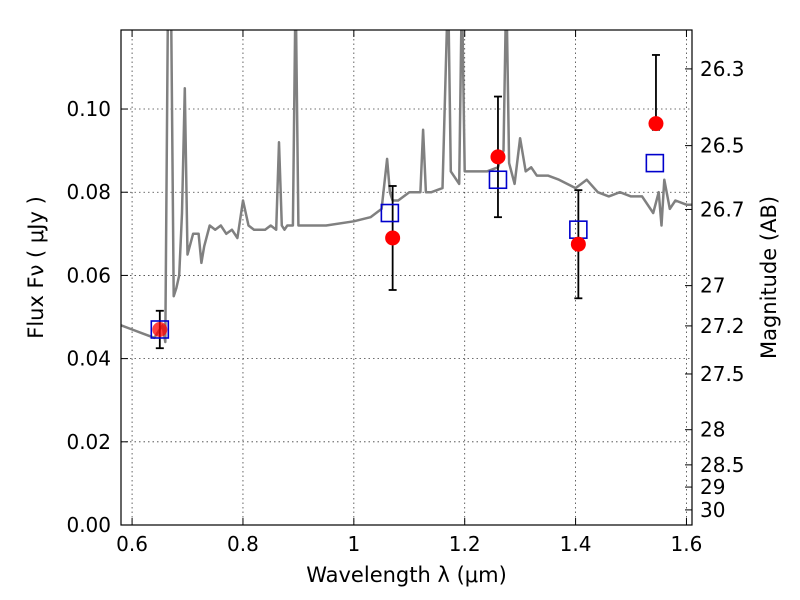  What do you see at coordinates (722, 69) in the screenshot?
I see `right-tick-label: 26.3` at bounding box center [722, 69].